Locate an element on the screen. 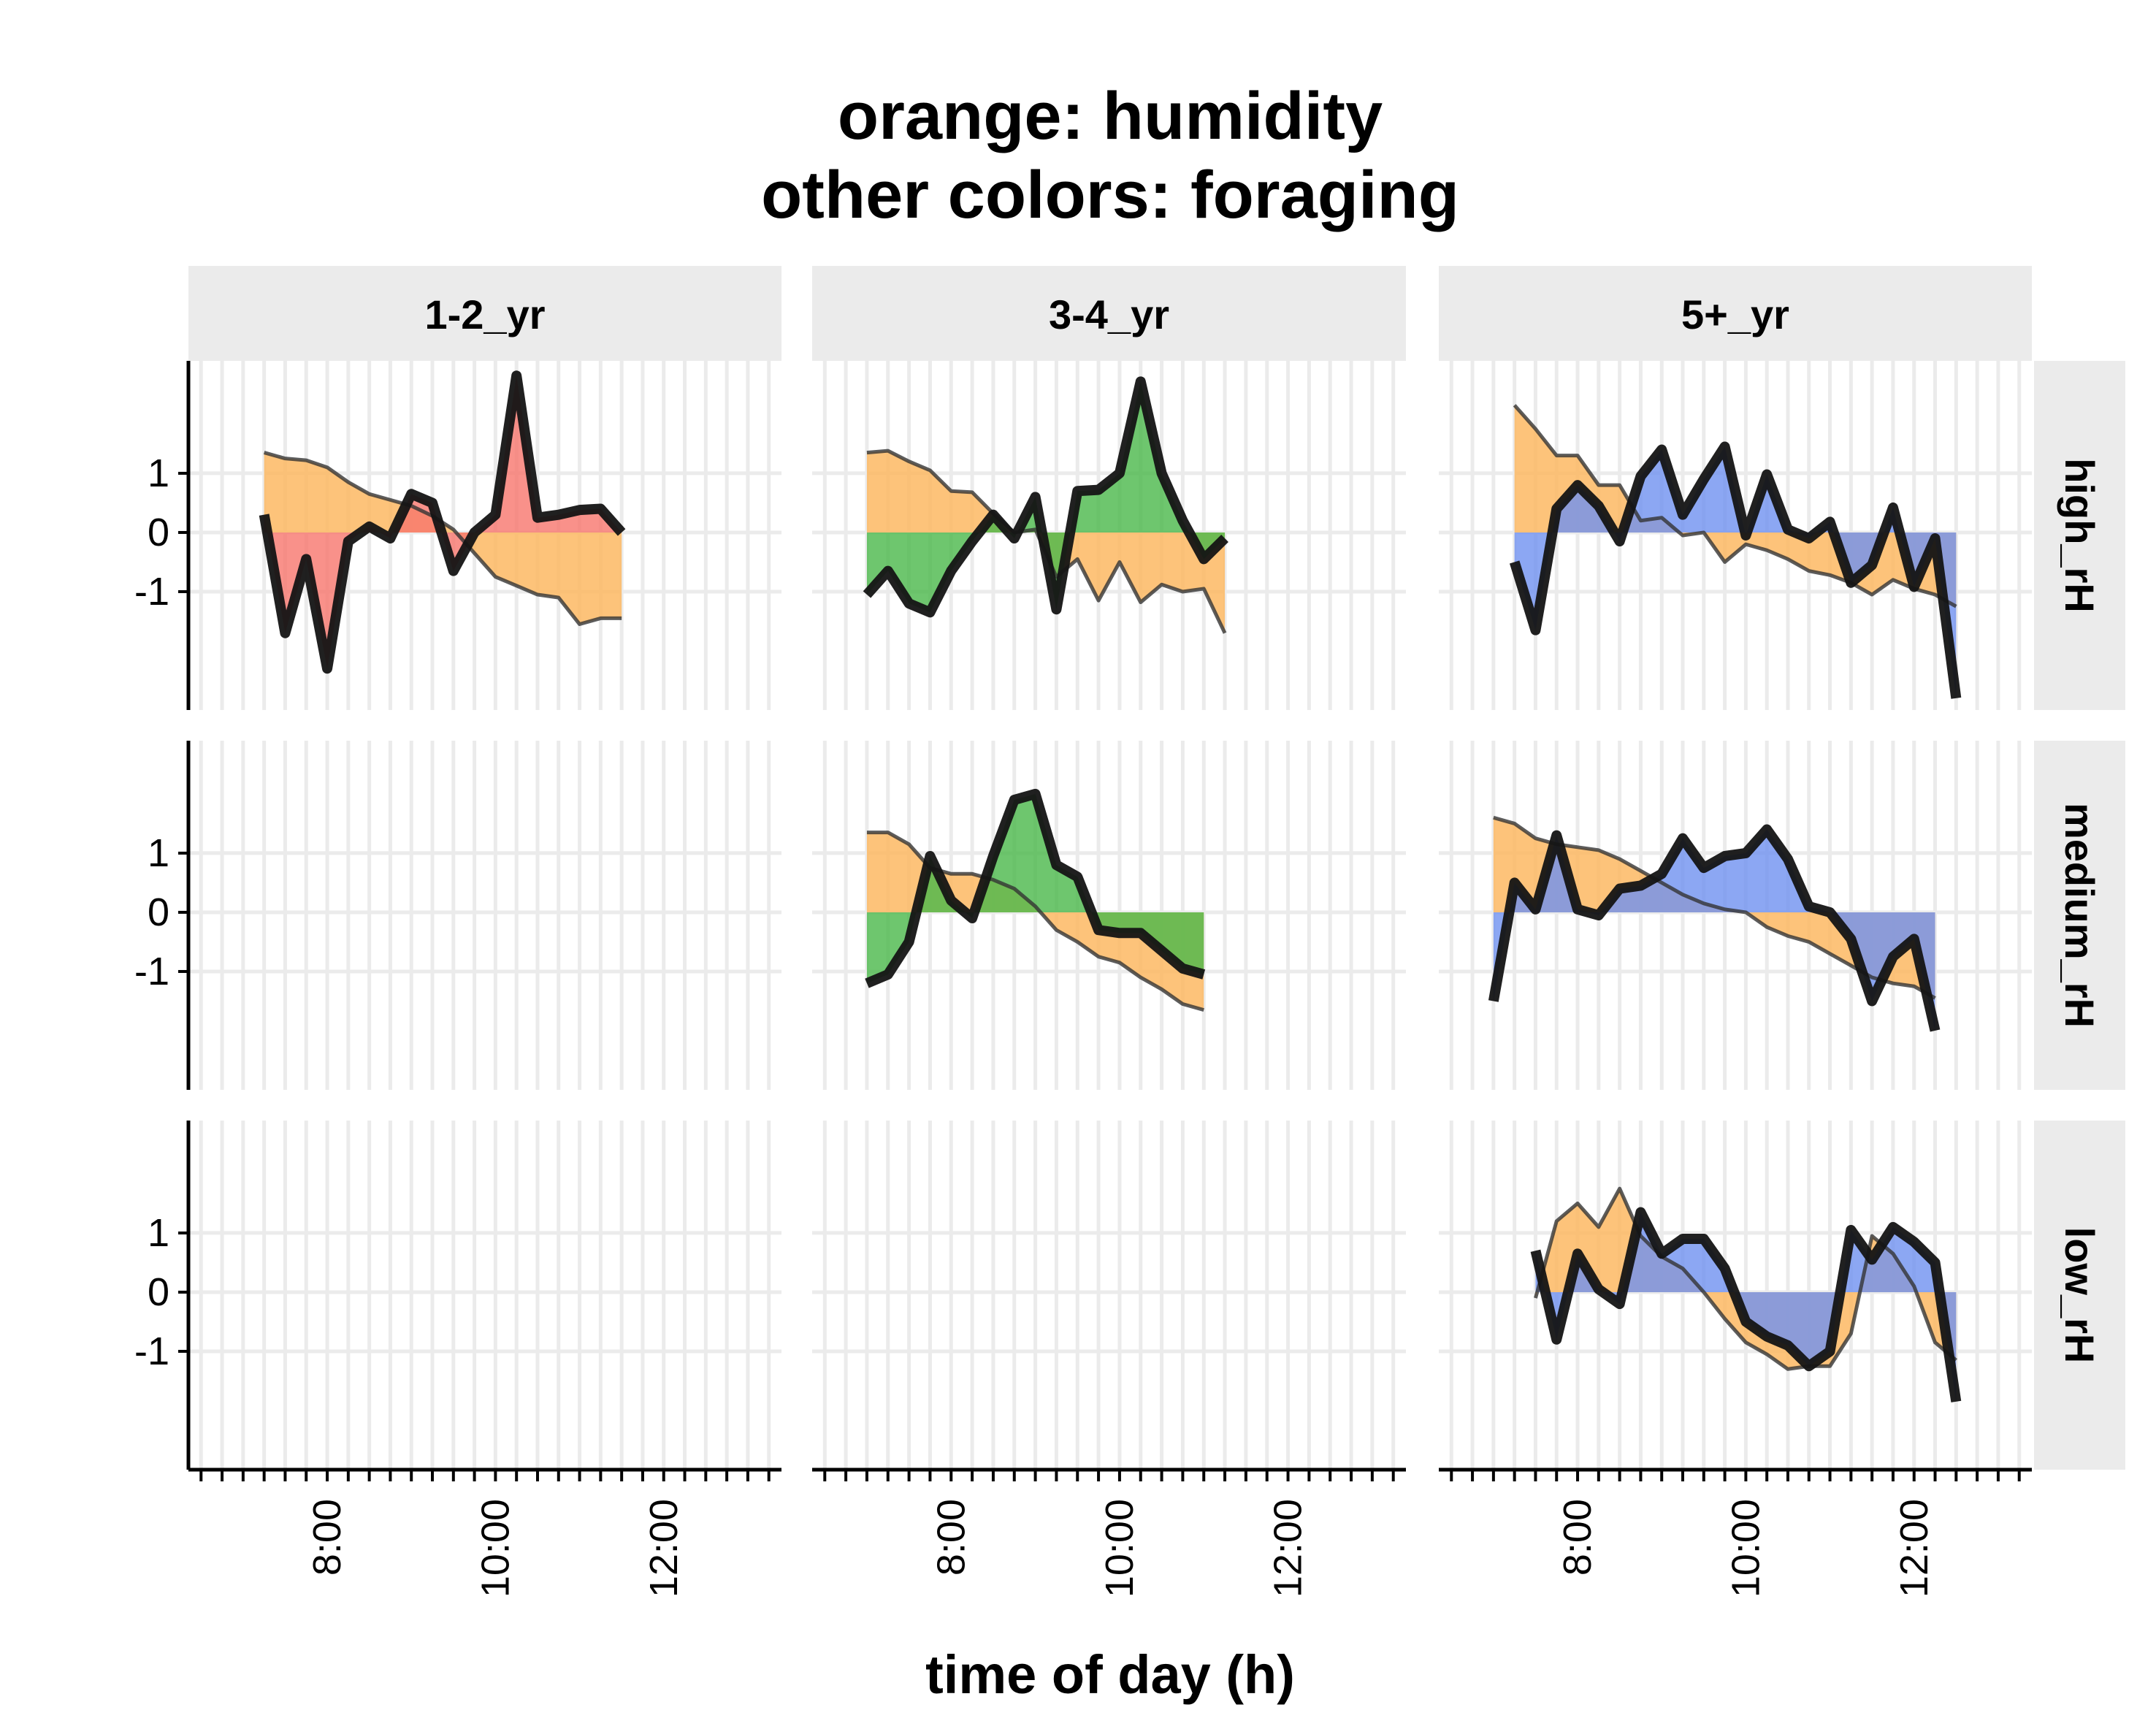 This screenshot has width=2156, height=1729. panel-high_rH-1-2_yr is located at coordinates (485, 535).